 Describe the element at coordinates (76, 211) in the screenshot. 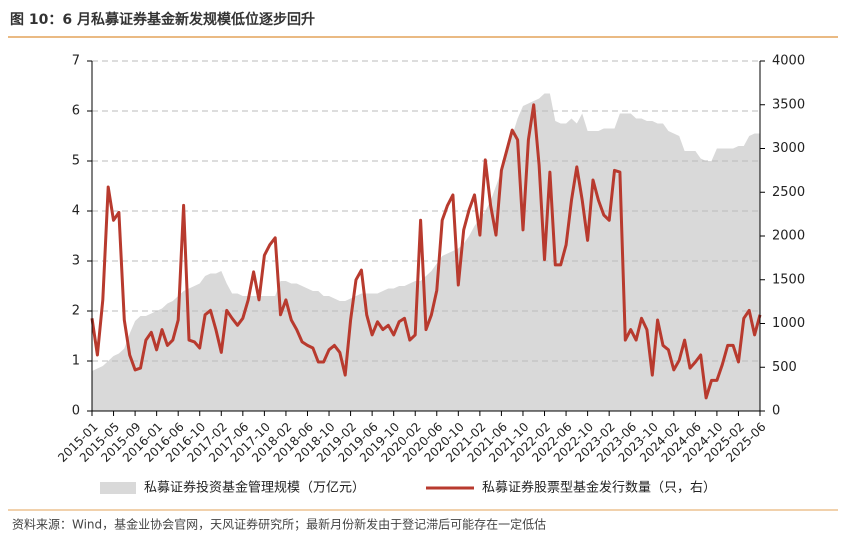

I see `y-tick-label: 4` at that location.